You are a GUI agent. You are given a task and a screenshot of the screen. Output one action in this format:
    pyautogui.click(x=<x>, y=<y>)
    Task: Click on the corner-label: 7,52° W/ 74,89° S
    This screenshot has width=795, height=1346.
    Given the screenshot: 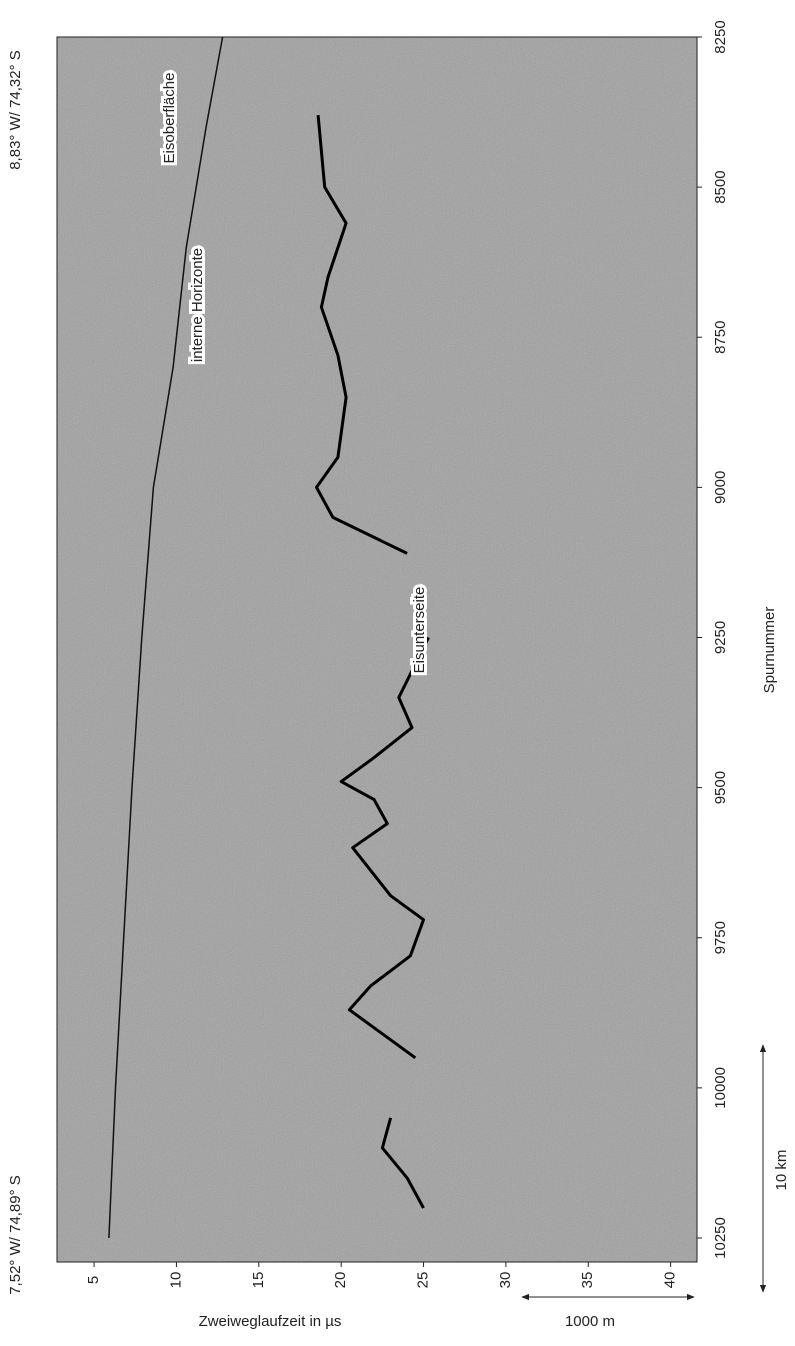 What is the action you would take?
    pyautogui.click(x=15, y=1235)
    